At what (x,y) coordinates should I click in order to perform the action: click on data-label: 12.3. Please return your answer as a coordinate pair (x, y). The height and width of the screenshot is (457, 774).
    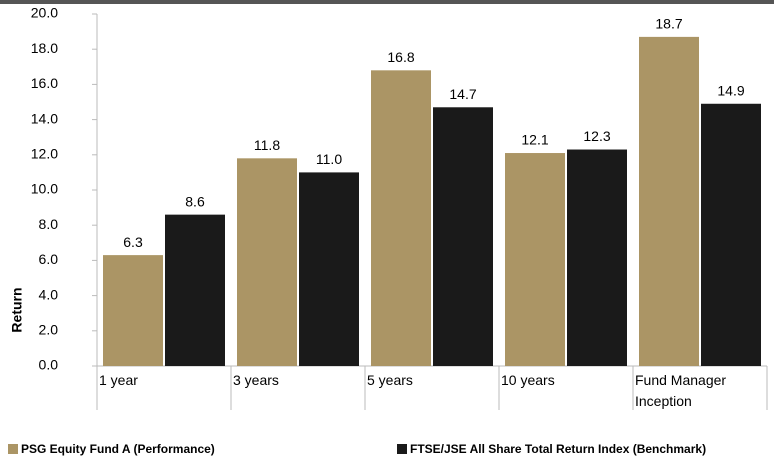
    Looking at the image, I should click on (596, 136).